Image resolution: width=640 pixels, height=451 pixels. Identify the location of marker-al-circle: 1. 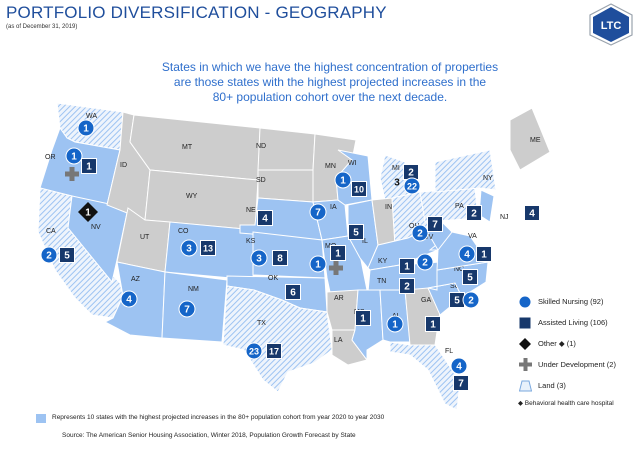
(395, 324).